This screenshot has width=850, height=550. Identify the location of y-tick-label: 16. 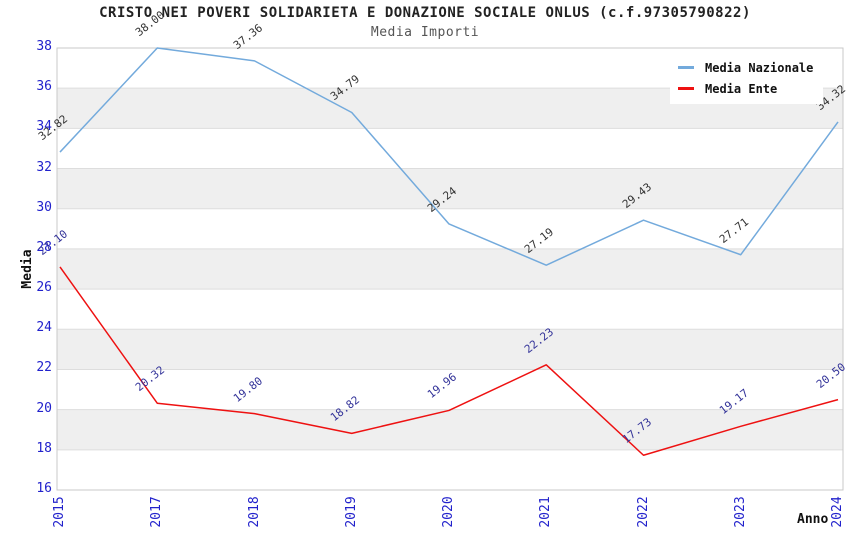
(44, 488).